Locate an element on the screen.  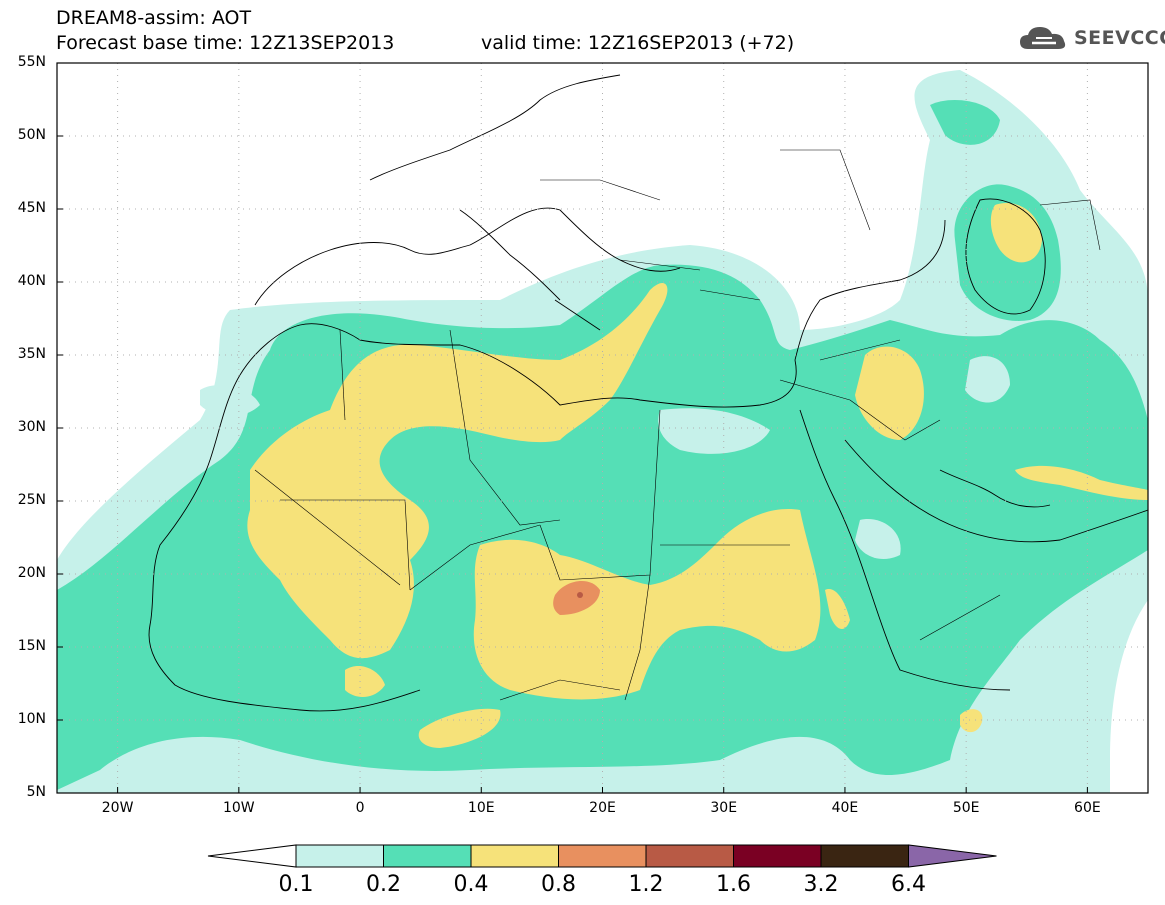
lat-label: 25N is located at coordinates (31, 500).